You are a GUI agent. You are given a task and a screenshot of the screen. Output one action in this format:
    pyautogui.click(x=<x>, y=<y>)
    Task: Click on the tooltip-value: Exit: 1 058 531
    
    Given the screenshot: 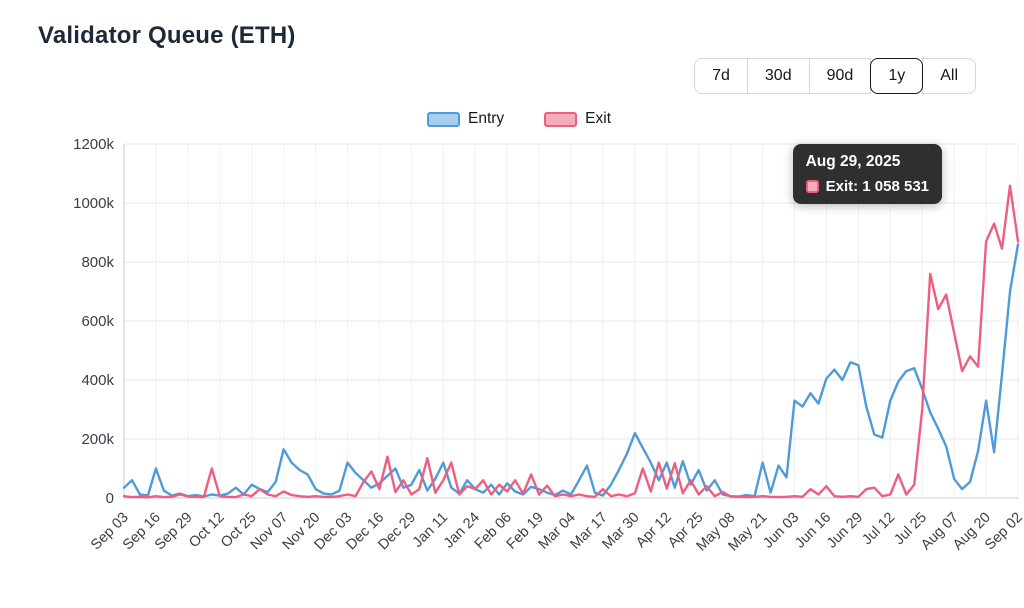 What is the action you would take?
    pyautogui.click(x=877, y=186)
    